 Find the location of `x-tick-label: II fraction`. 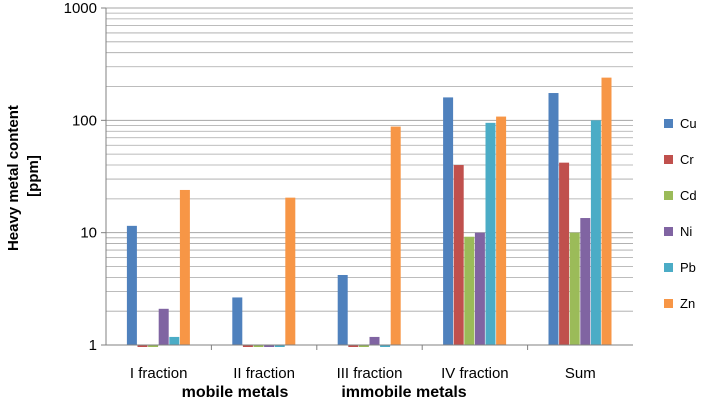

x-tick-label: II fraction is located at coordinates (264, 373).